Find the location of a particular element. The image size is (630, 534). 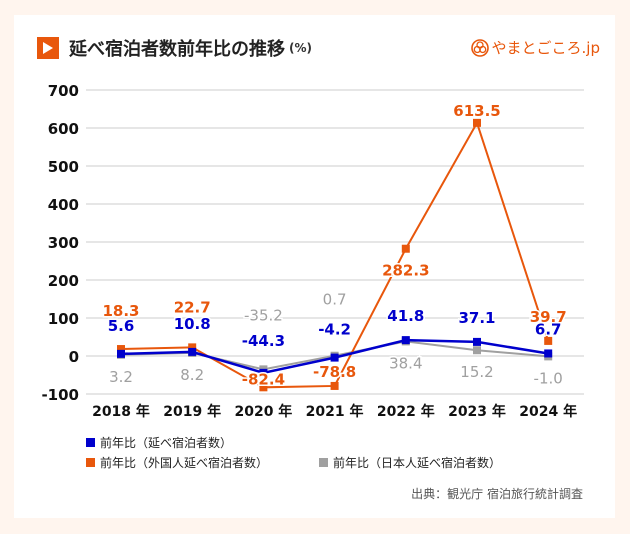

y-tick-label: 0 is located at coordinates (74, 357).